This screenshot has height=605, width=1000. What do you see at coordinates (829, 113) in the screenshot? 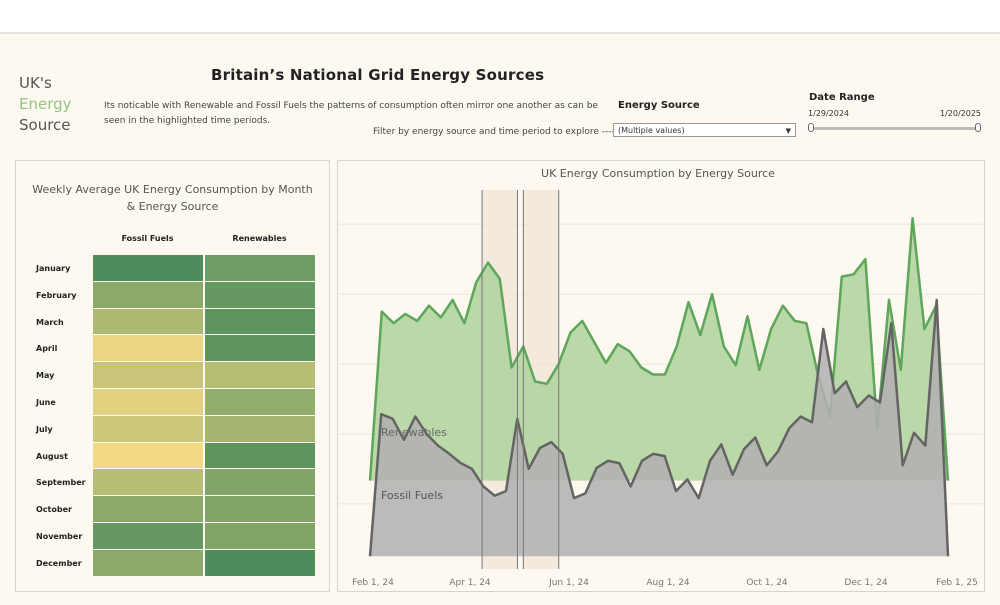
I see `date-range-start: 1/29/2024` at bounding box center [829, 113].